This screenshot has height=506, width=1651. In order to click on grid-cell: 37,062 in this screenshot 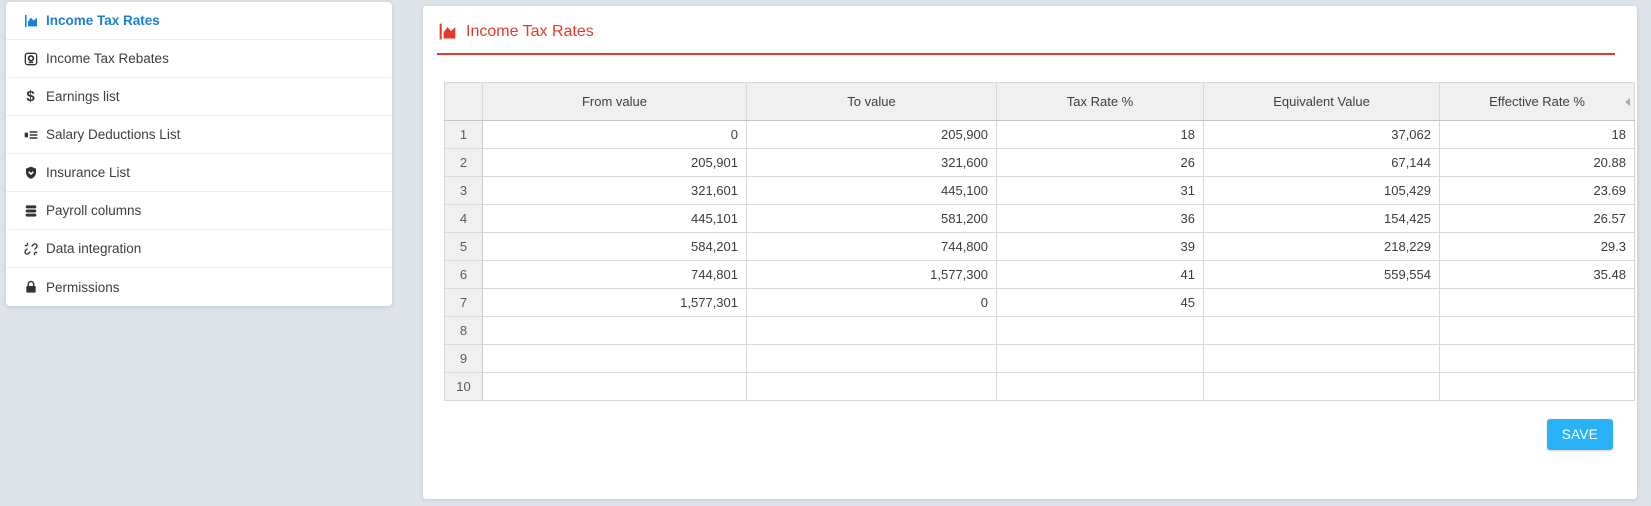, I will do `click(1321, 134)`.